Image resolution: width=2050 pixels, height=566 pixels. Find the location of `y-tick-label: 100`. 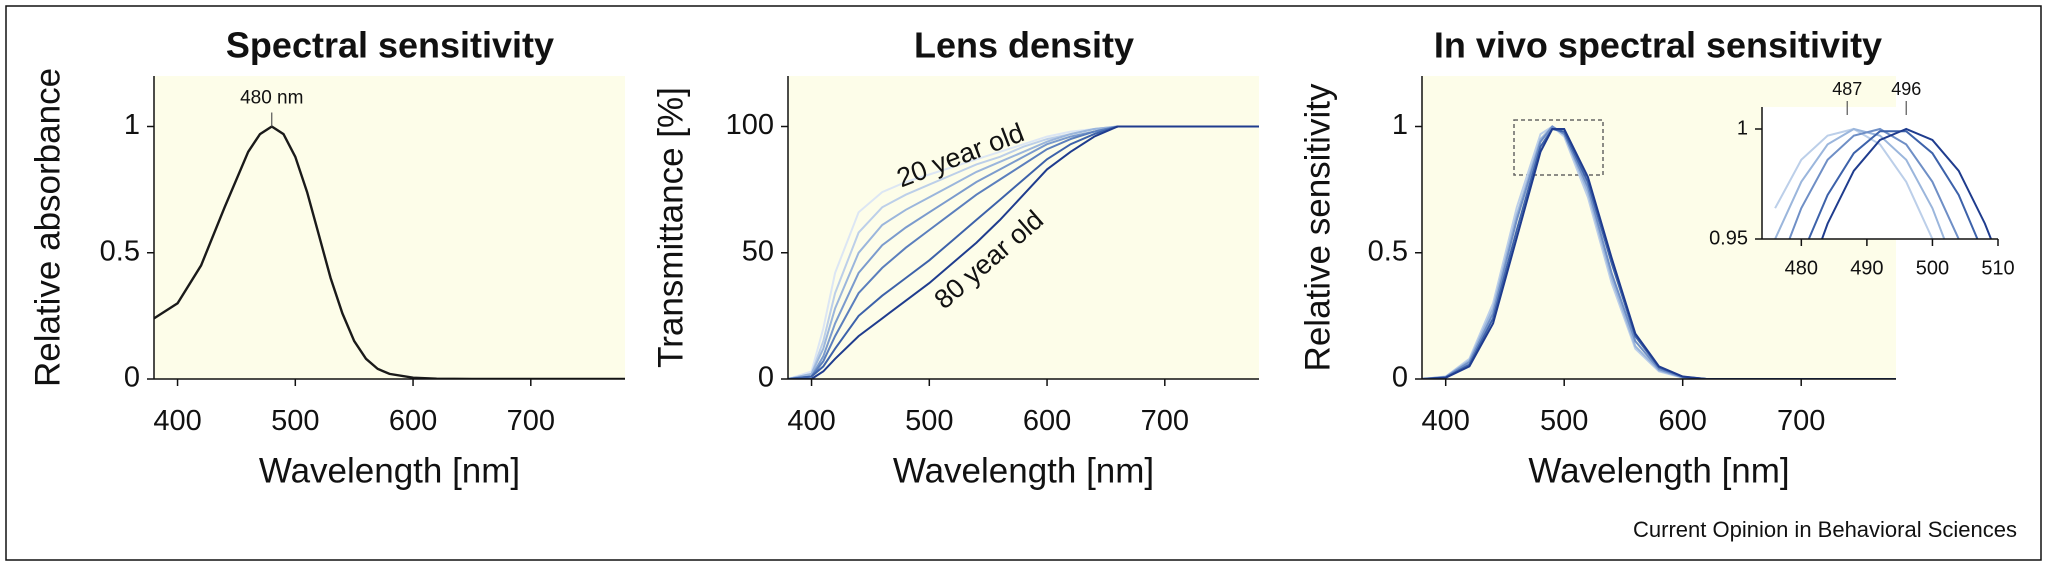

y-tick-label: 100 is located at coordinates (750, 125).